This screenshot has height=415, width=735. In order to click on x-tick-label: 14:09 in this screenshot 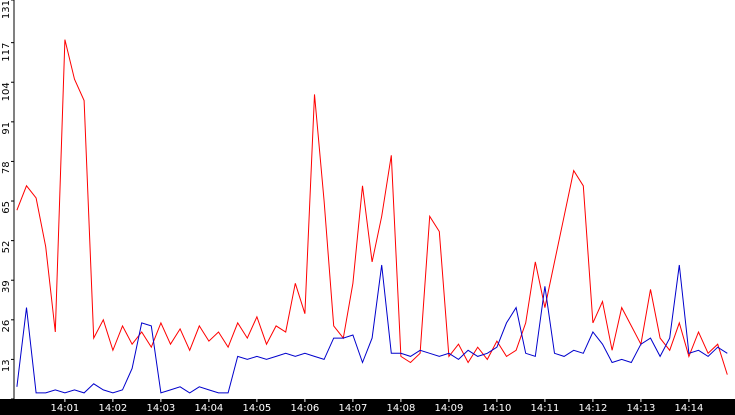, I will do `click(448, 408)`.